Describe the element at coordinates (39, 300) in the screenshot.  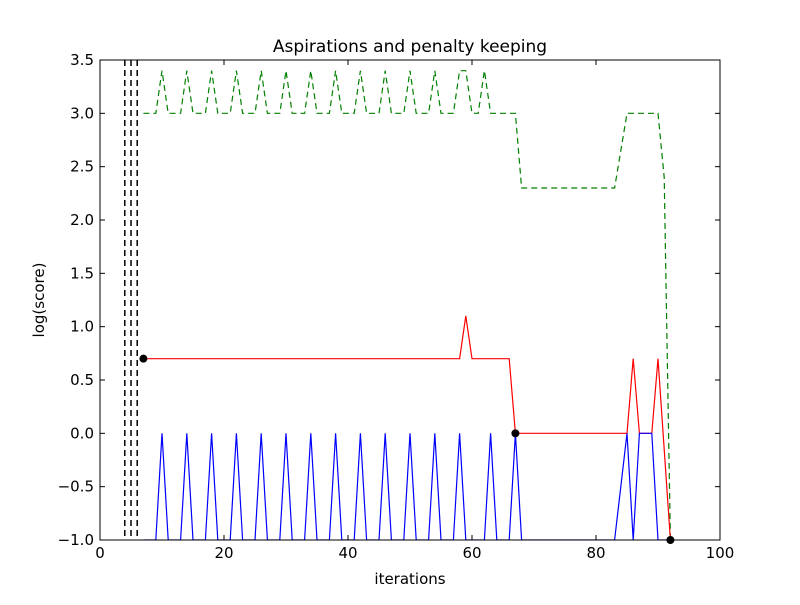
I see `y-axis-label: log(score)` at that location.